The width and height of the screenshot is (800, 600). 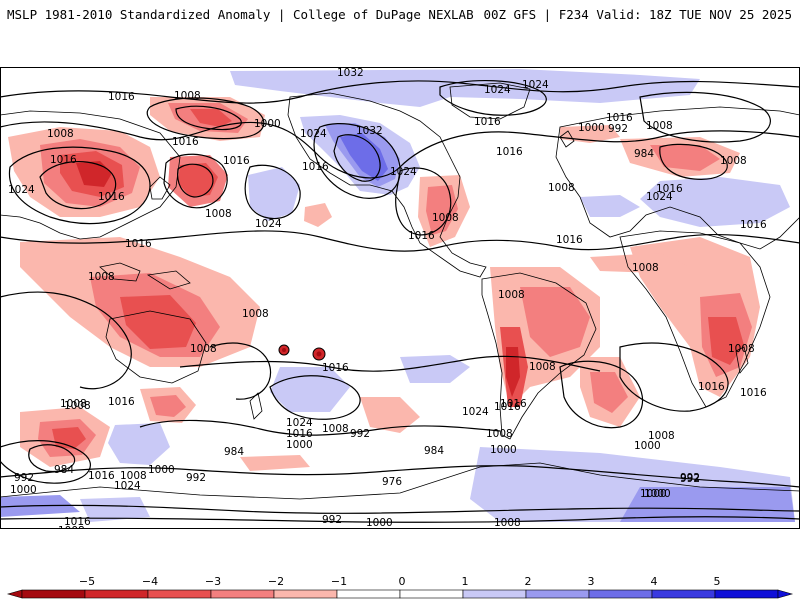 I want to click on colorbar-segments, so click(x=400, y=594).